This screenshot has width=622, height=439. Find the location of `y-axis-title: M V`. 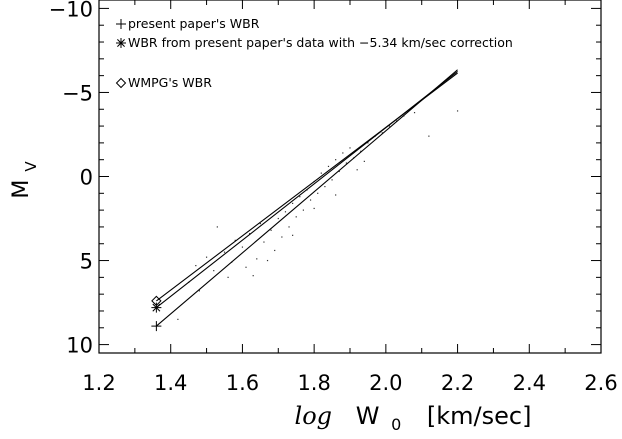

y-axis-title: M V is located at coordinates (24, 180).